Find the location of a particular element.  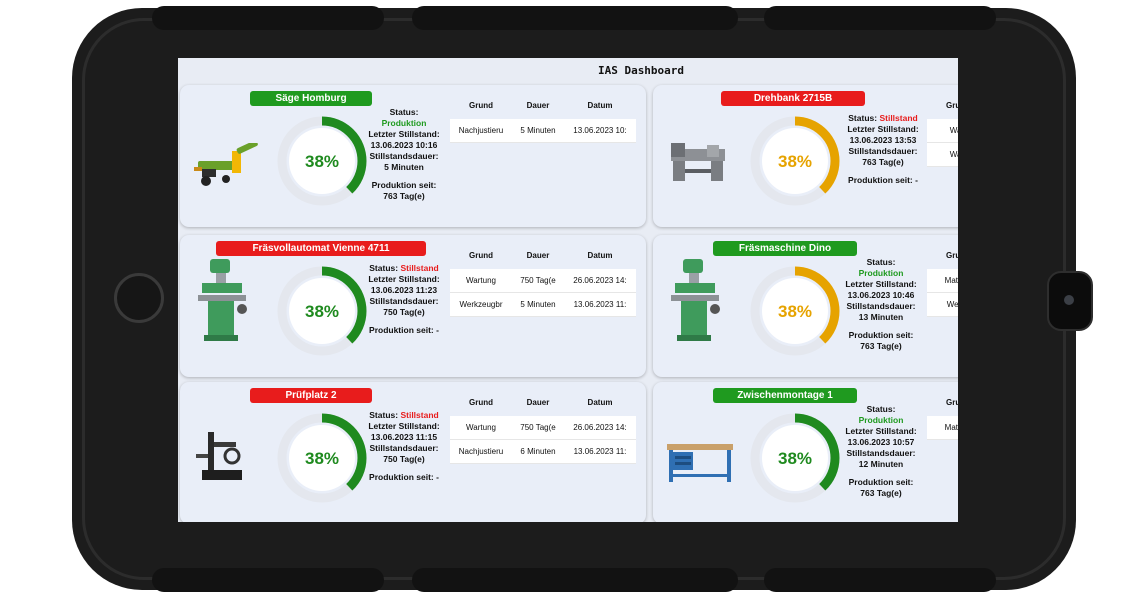

home-button is located at coordinates (139, 298).